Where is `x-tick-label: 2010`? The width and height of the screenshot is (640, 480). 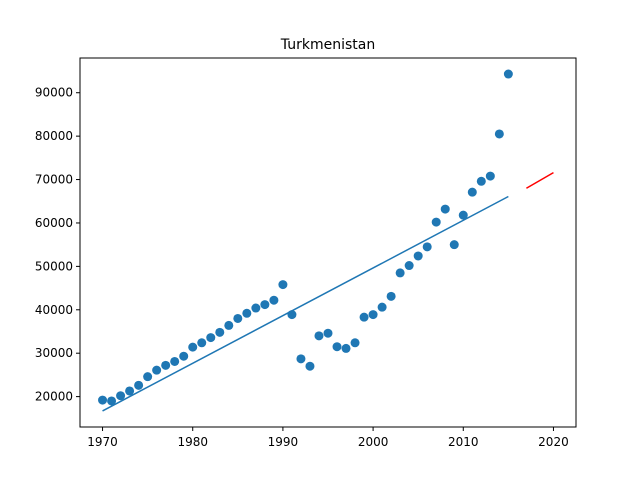
x-tick-label: 2010 is located at coordinates (463, 442).